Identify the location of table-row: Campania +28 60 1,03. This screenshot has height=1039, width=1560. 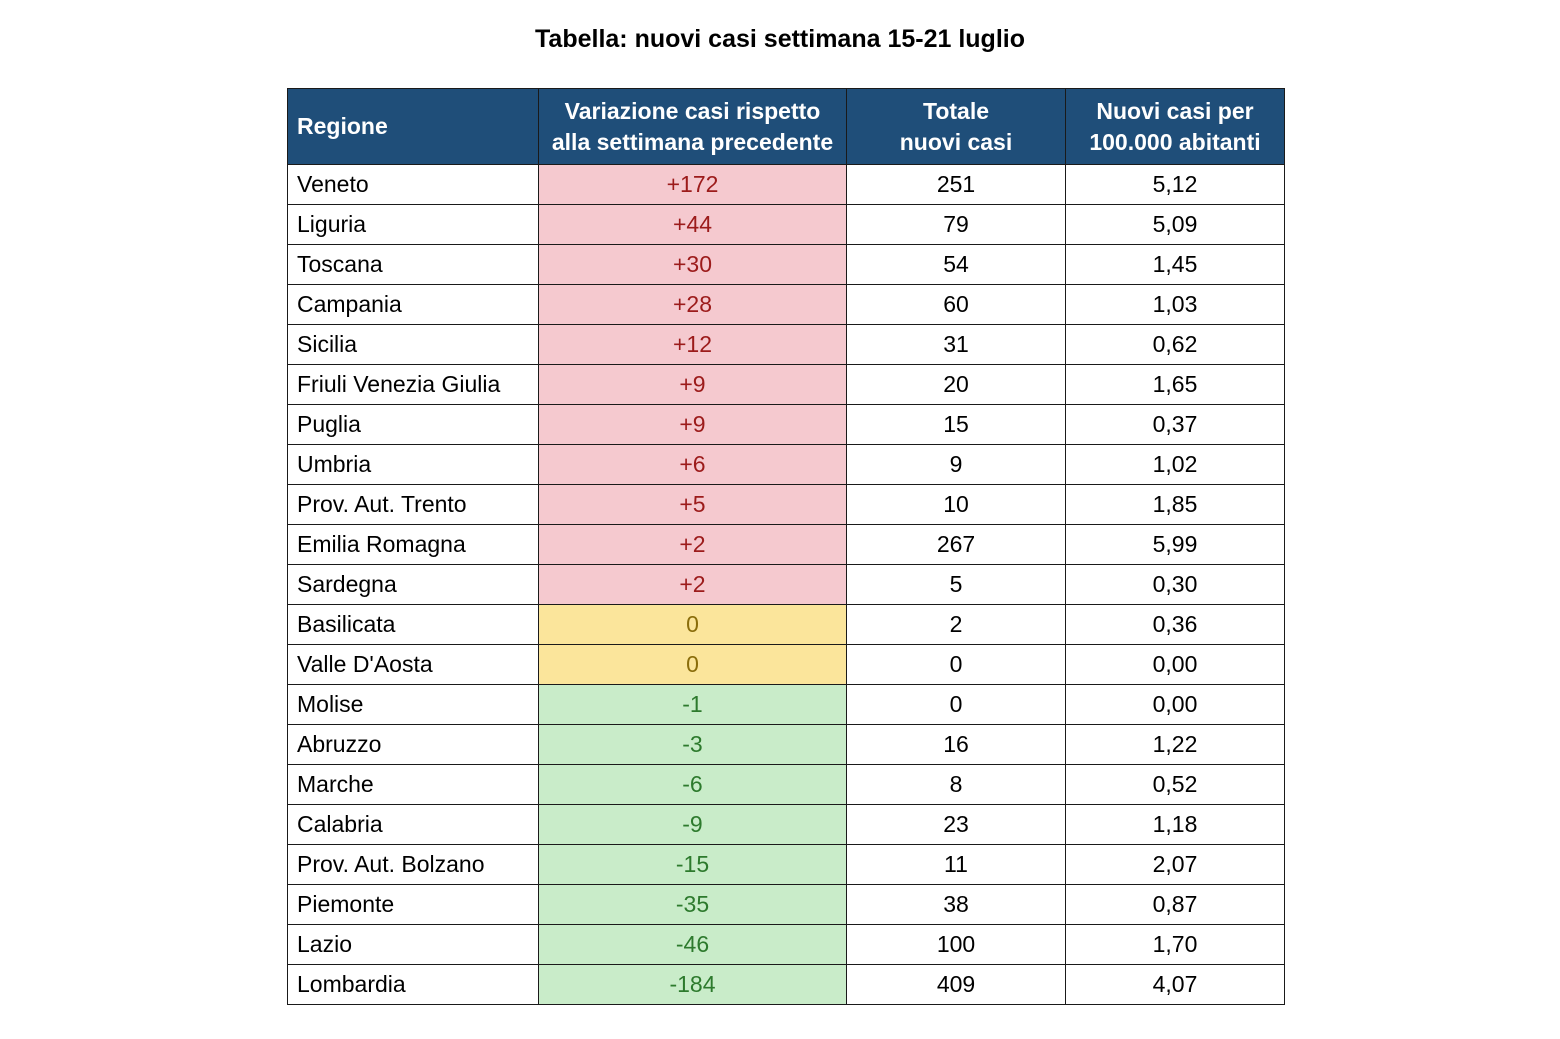
(786, 304).